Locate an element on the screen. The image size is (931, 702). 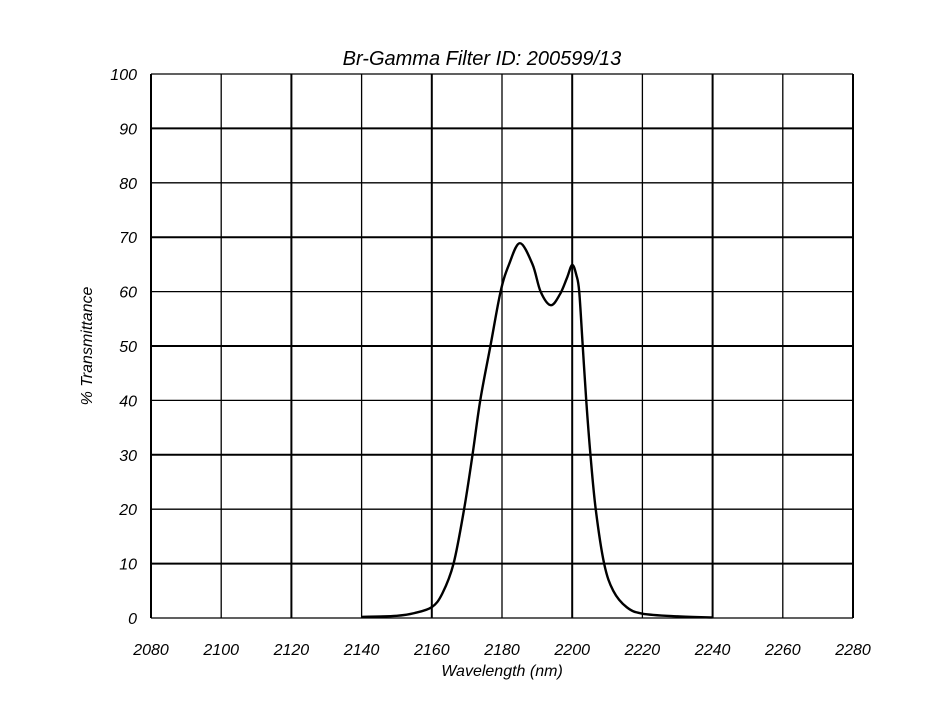
y-axis-label: % Transmittance is located at coordinates (87, 345).